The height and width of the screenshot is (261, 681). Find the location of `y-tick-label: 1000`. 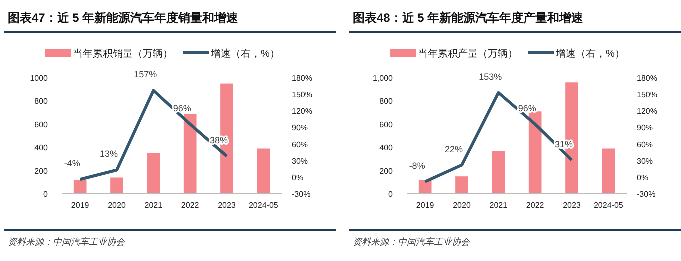

y-tick-label: 1000 is located at coordinates (39, 78).